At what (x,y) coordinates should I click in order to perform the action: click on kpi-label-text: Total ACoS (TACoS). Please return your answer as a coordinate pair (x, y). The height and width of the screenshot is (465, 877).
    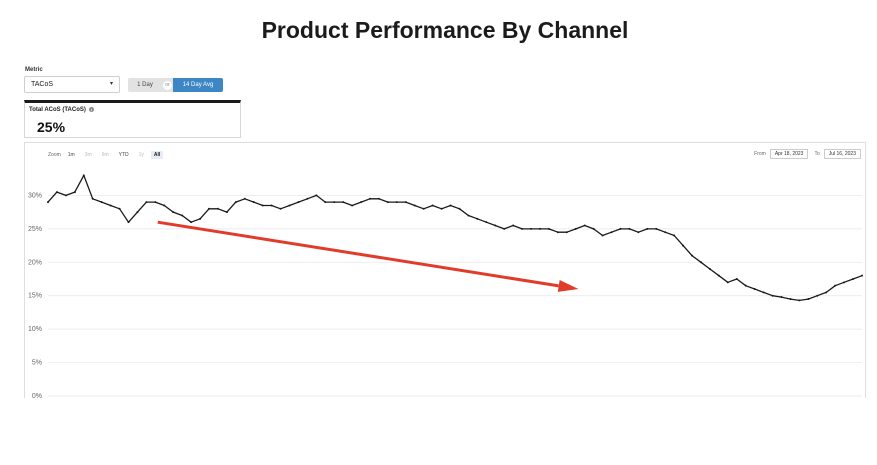
    Looking at the image, I should click on (57, 110).